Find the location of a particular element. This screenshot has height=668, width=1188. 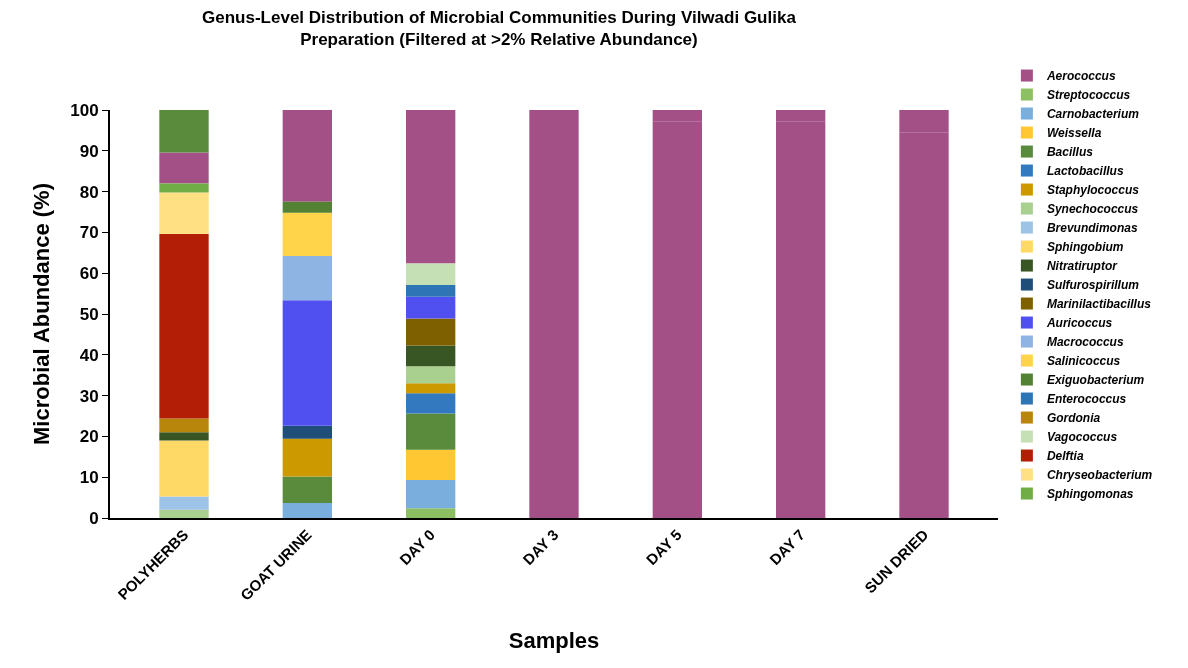

legend-label: Staphylococcus is located at coordinates (1093, 190).